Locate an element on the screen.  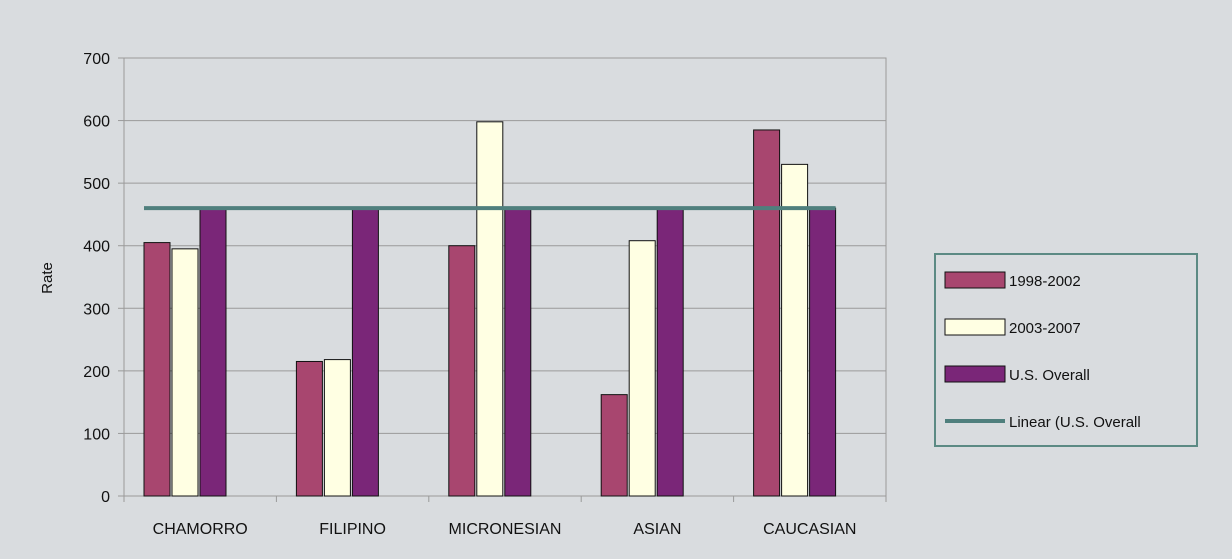
category-label: ASIAN is located at coordinates (657, 529).